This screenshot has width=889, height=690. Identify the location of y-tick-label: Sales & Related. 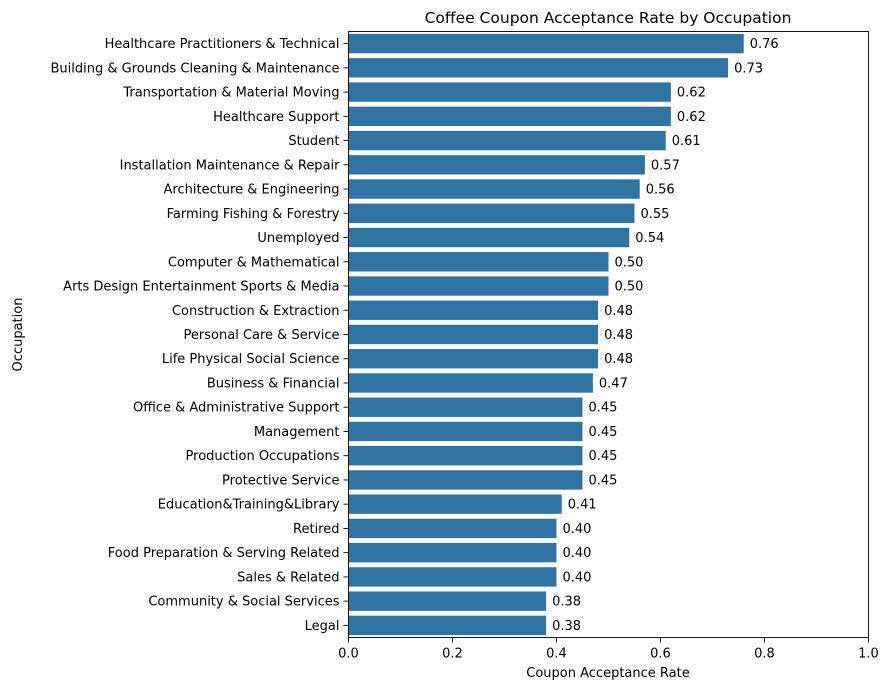
(288, 577).